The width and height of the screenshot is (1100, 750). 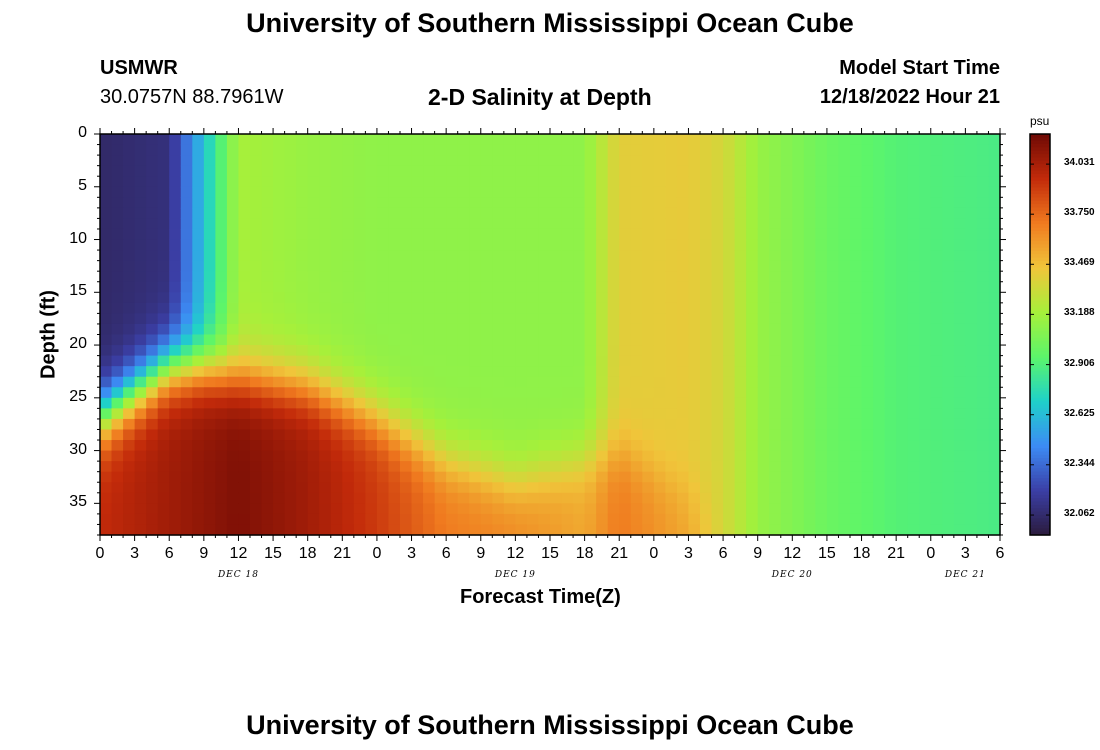 I want to click on x-date-label: DEC 20, so click(x=792, y=575).